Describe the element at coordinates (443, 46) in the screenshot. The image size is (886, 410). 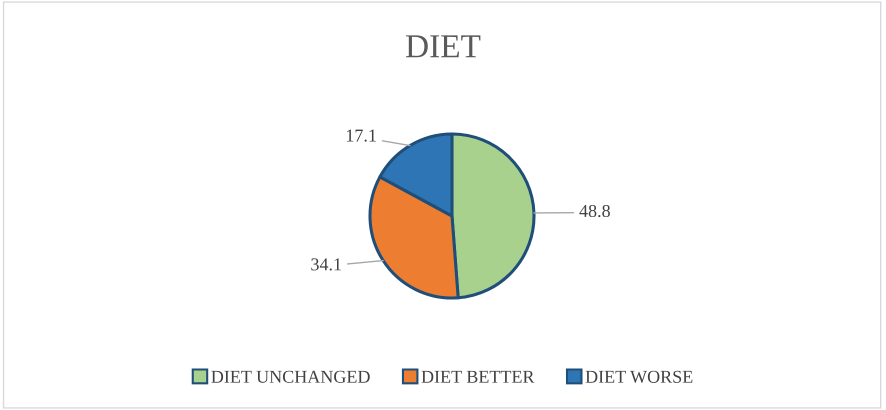
I see `chart-title: DIET` at that location.